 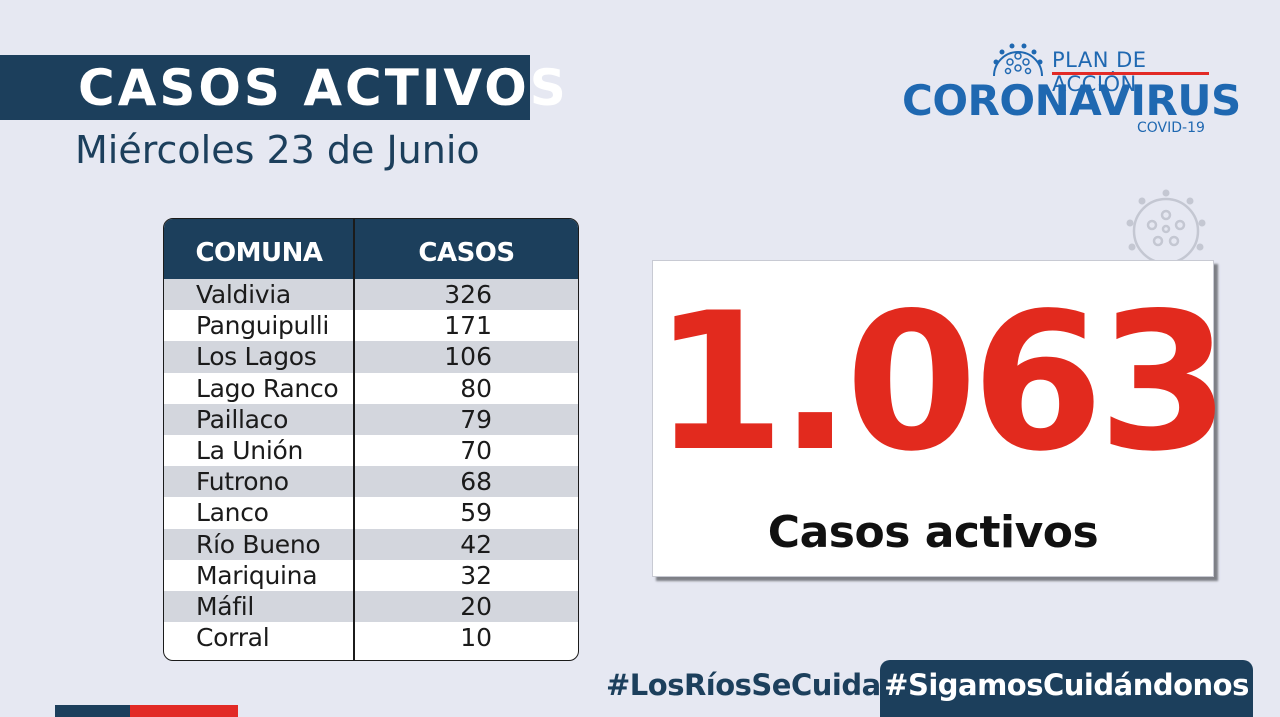 I want to click on table-row: Lago Ranco 80, so click(x=371, y=388).